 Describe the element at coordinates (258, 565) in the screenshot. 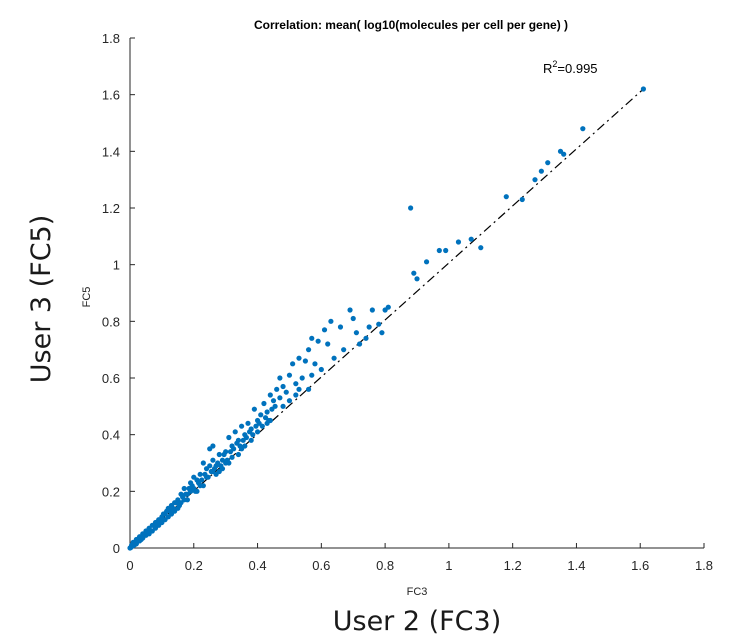

I see `x-tick-label: 0.4` at that location.